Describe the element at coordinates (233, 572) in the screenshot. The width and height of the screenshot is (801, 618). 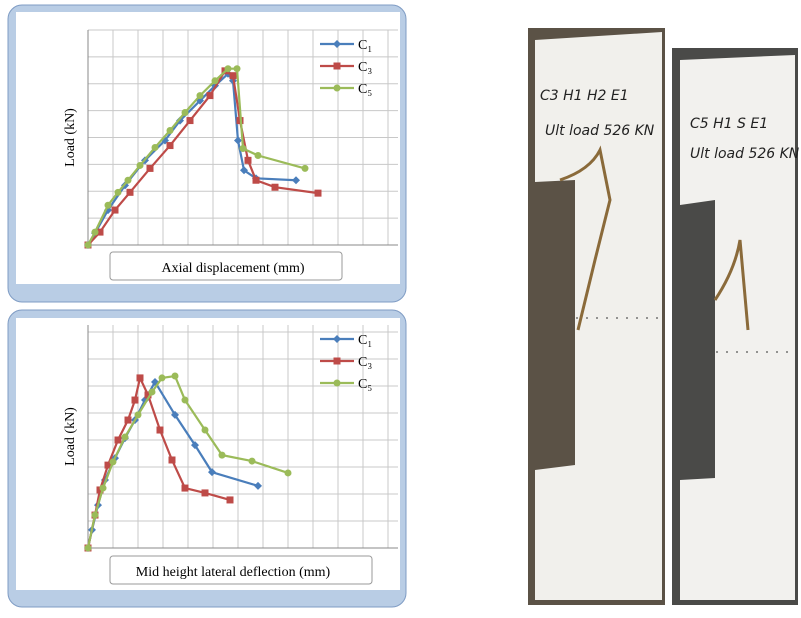
I see `x-axis-label: Mid height lateral deflection (mm)` at that location.